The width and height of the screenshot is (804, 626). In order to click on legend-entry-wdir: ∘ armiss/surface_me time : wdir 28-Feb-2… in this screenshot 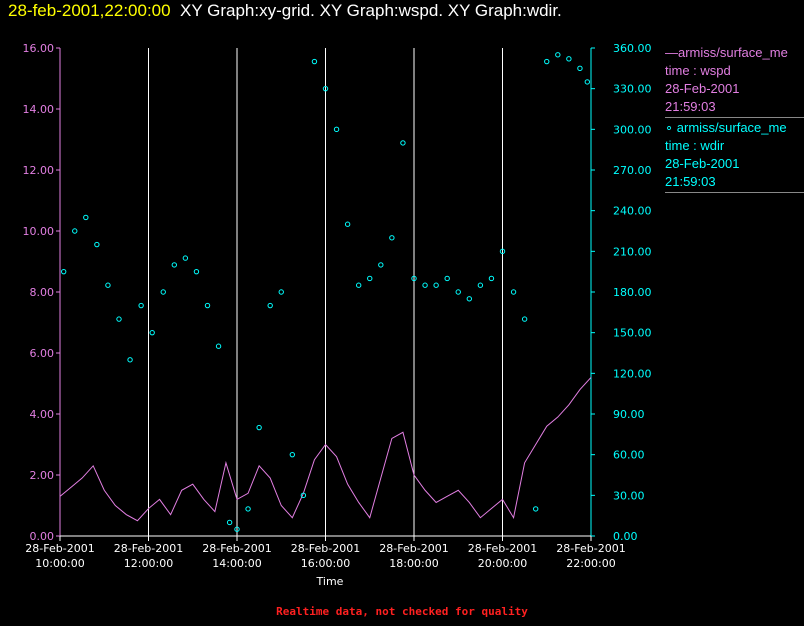, I will do `click(734, 156)`.